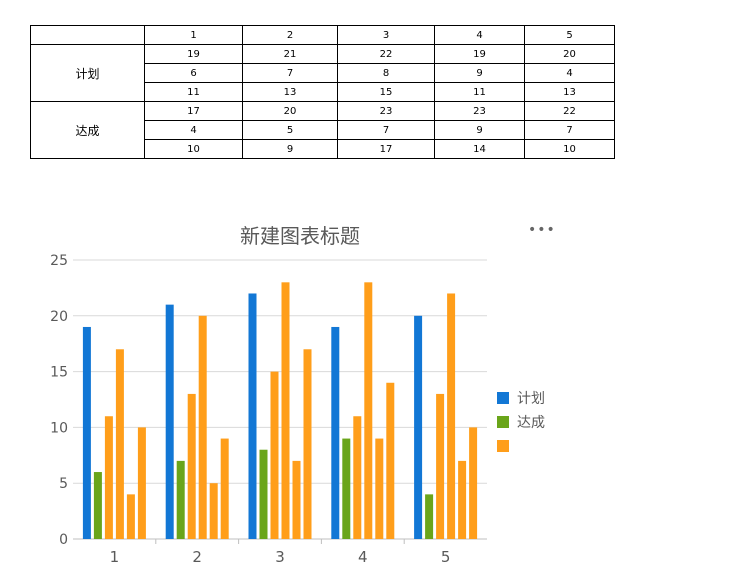 This screenshot has width=749, height=588. I want to click on x-tick-label: 3, so click(280, 557).